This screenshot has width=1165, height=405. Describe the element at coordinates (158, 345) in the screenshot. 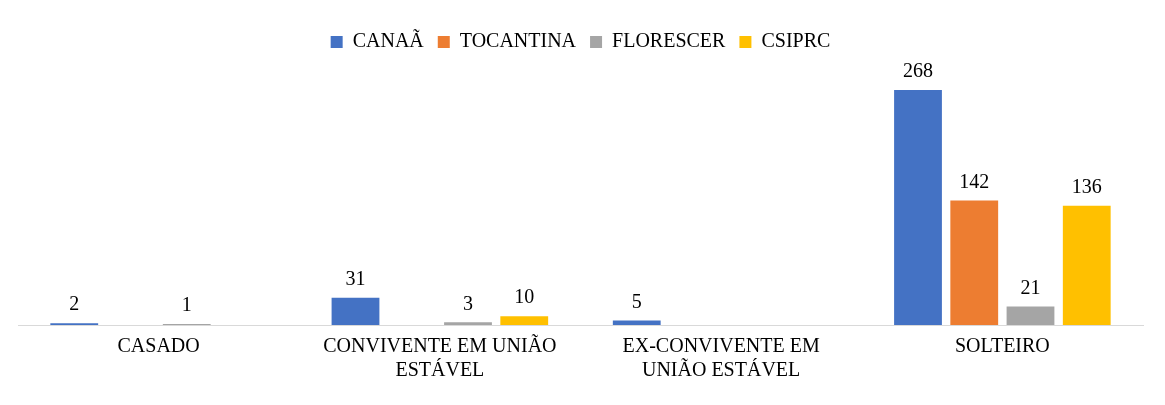

I see `x-tick-label: CASADO` at that location.